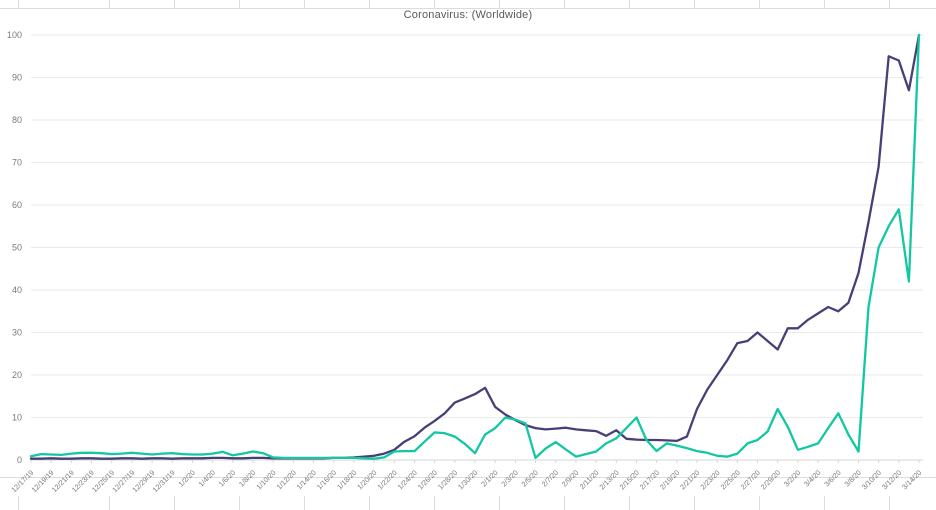 This screenshot has width=936, height=510. I want to click on x-tick-label: 2/21/20, so click(689, 479).